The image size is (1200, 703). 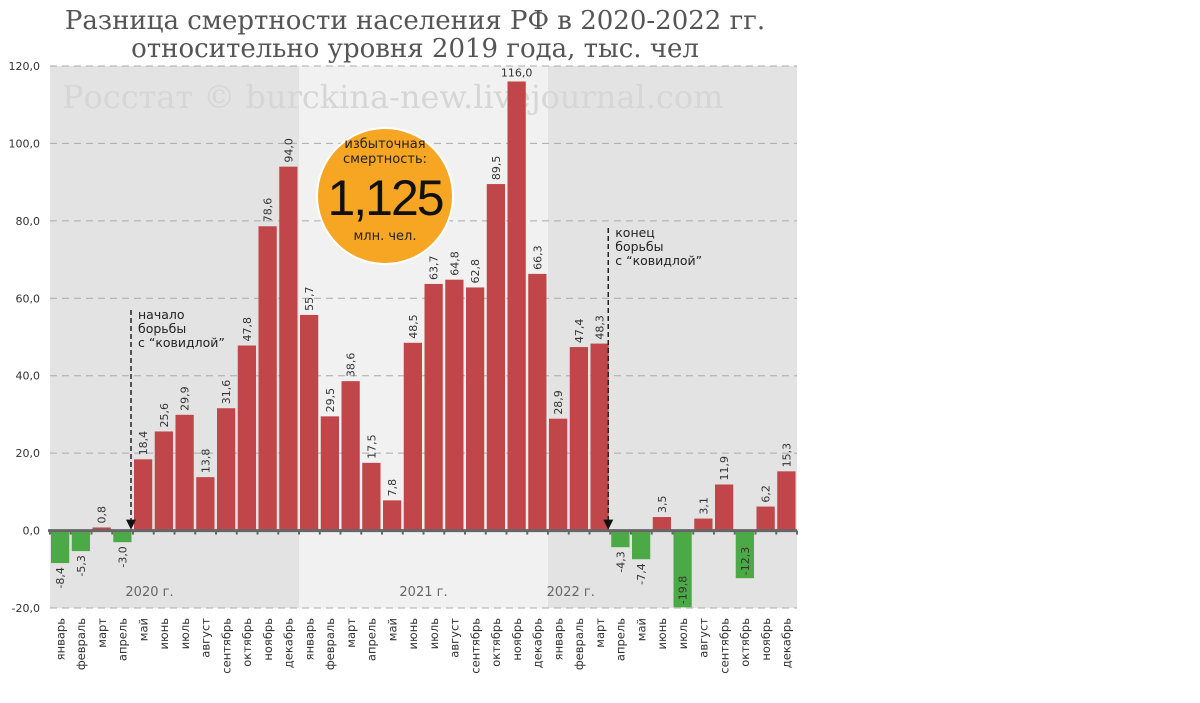 What do you see at coordinates (164, 415) in the screenshot?
I see `bar-value-label: 25,6` at bounding box center [164, 415].